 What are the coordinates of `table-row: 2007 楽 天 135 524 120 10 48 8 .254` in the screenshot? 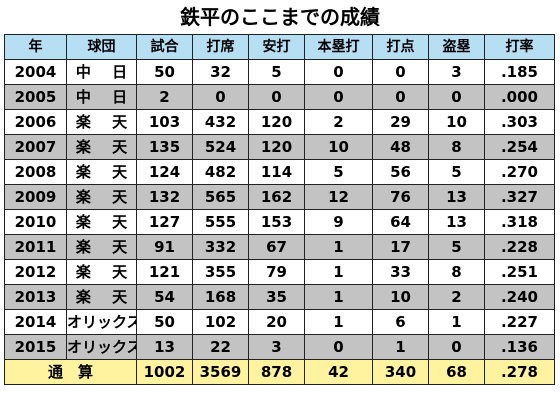 It's located at (279, 147).